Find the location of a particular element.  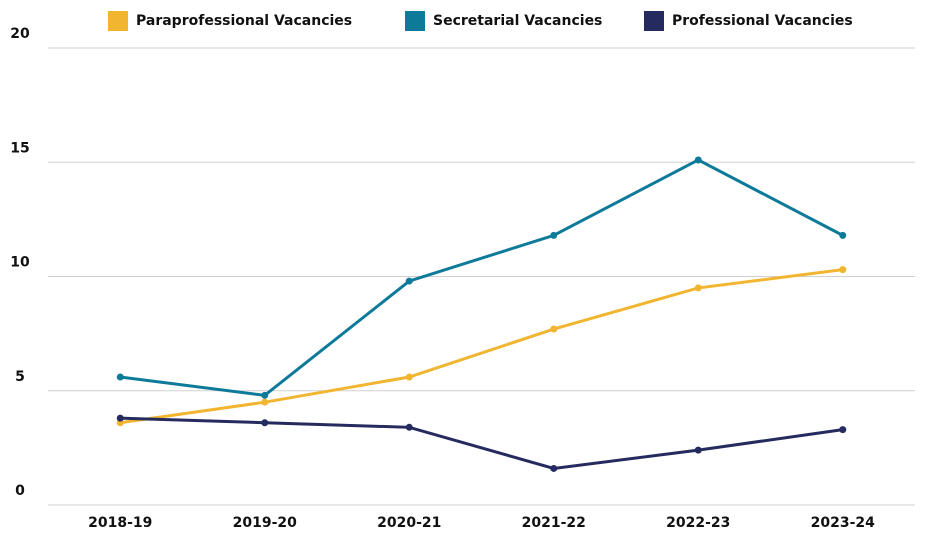

legend-label: Professional Vacancies is located at coordinates (762, 21).